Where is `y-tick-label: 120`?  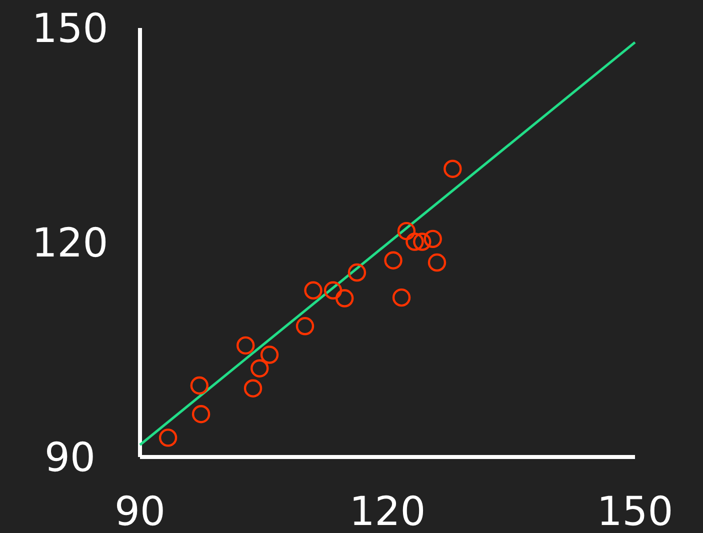
y-tick-label: 120 is located at coordinates (70, 243).